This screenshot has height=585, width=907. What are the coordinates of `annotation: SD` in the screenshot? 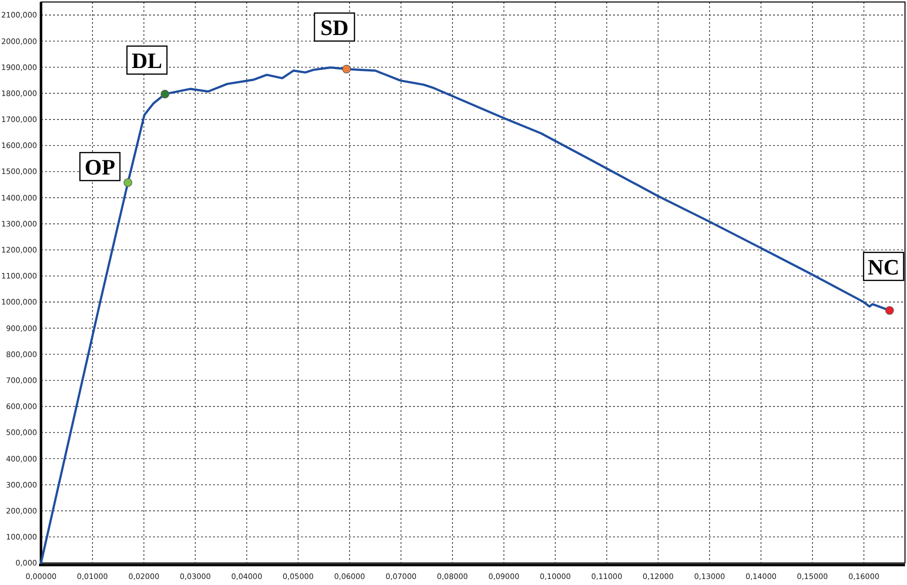 It's located at (334, 27).